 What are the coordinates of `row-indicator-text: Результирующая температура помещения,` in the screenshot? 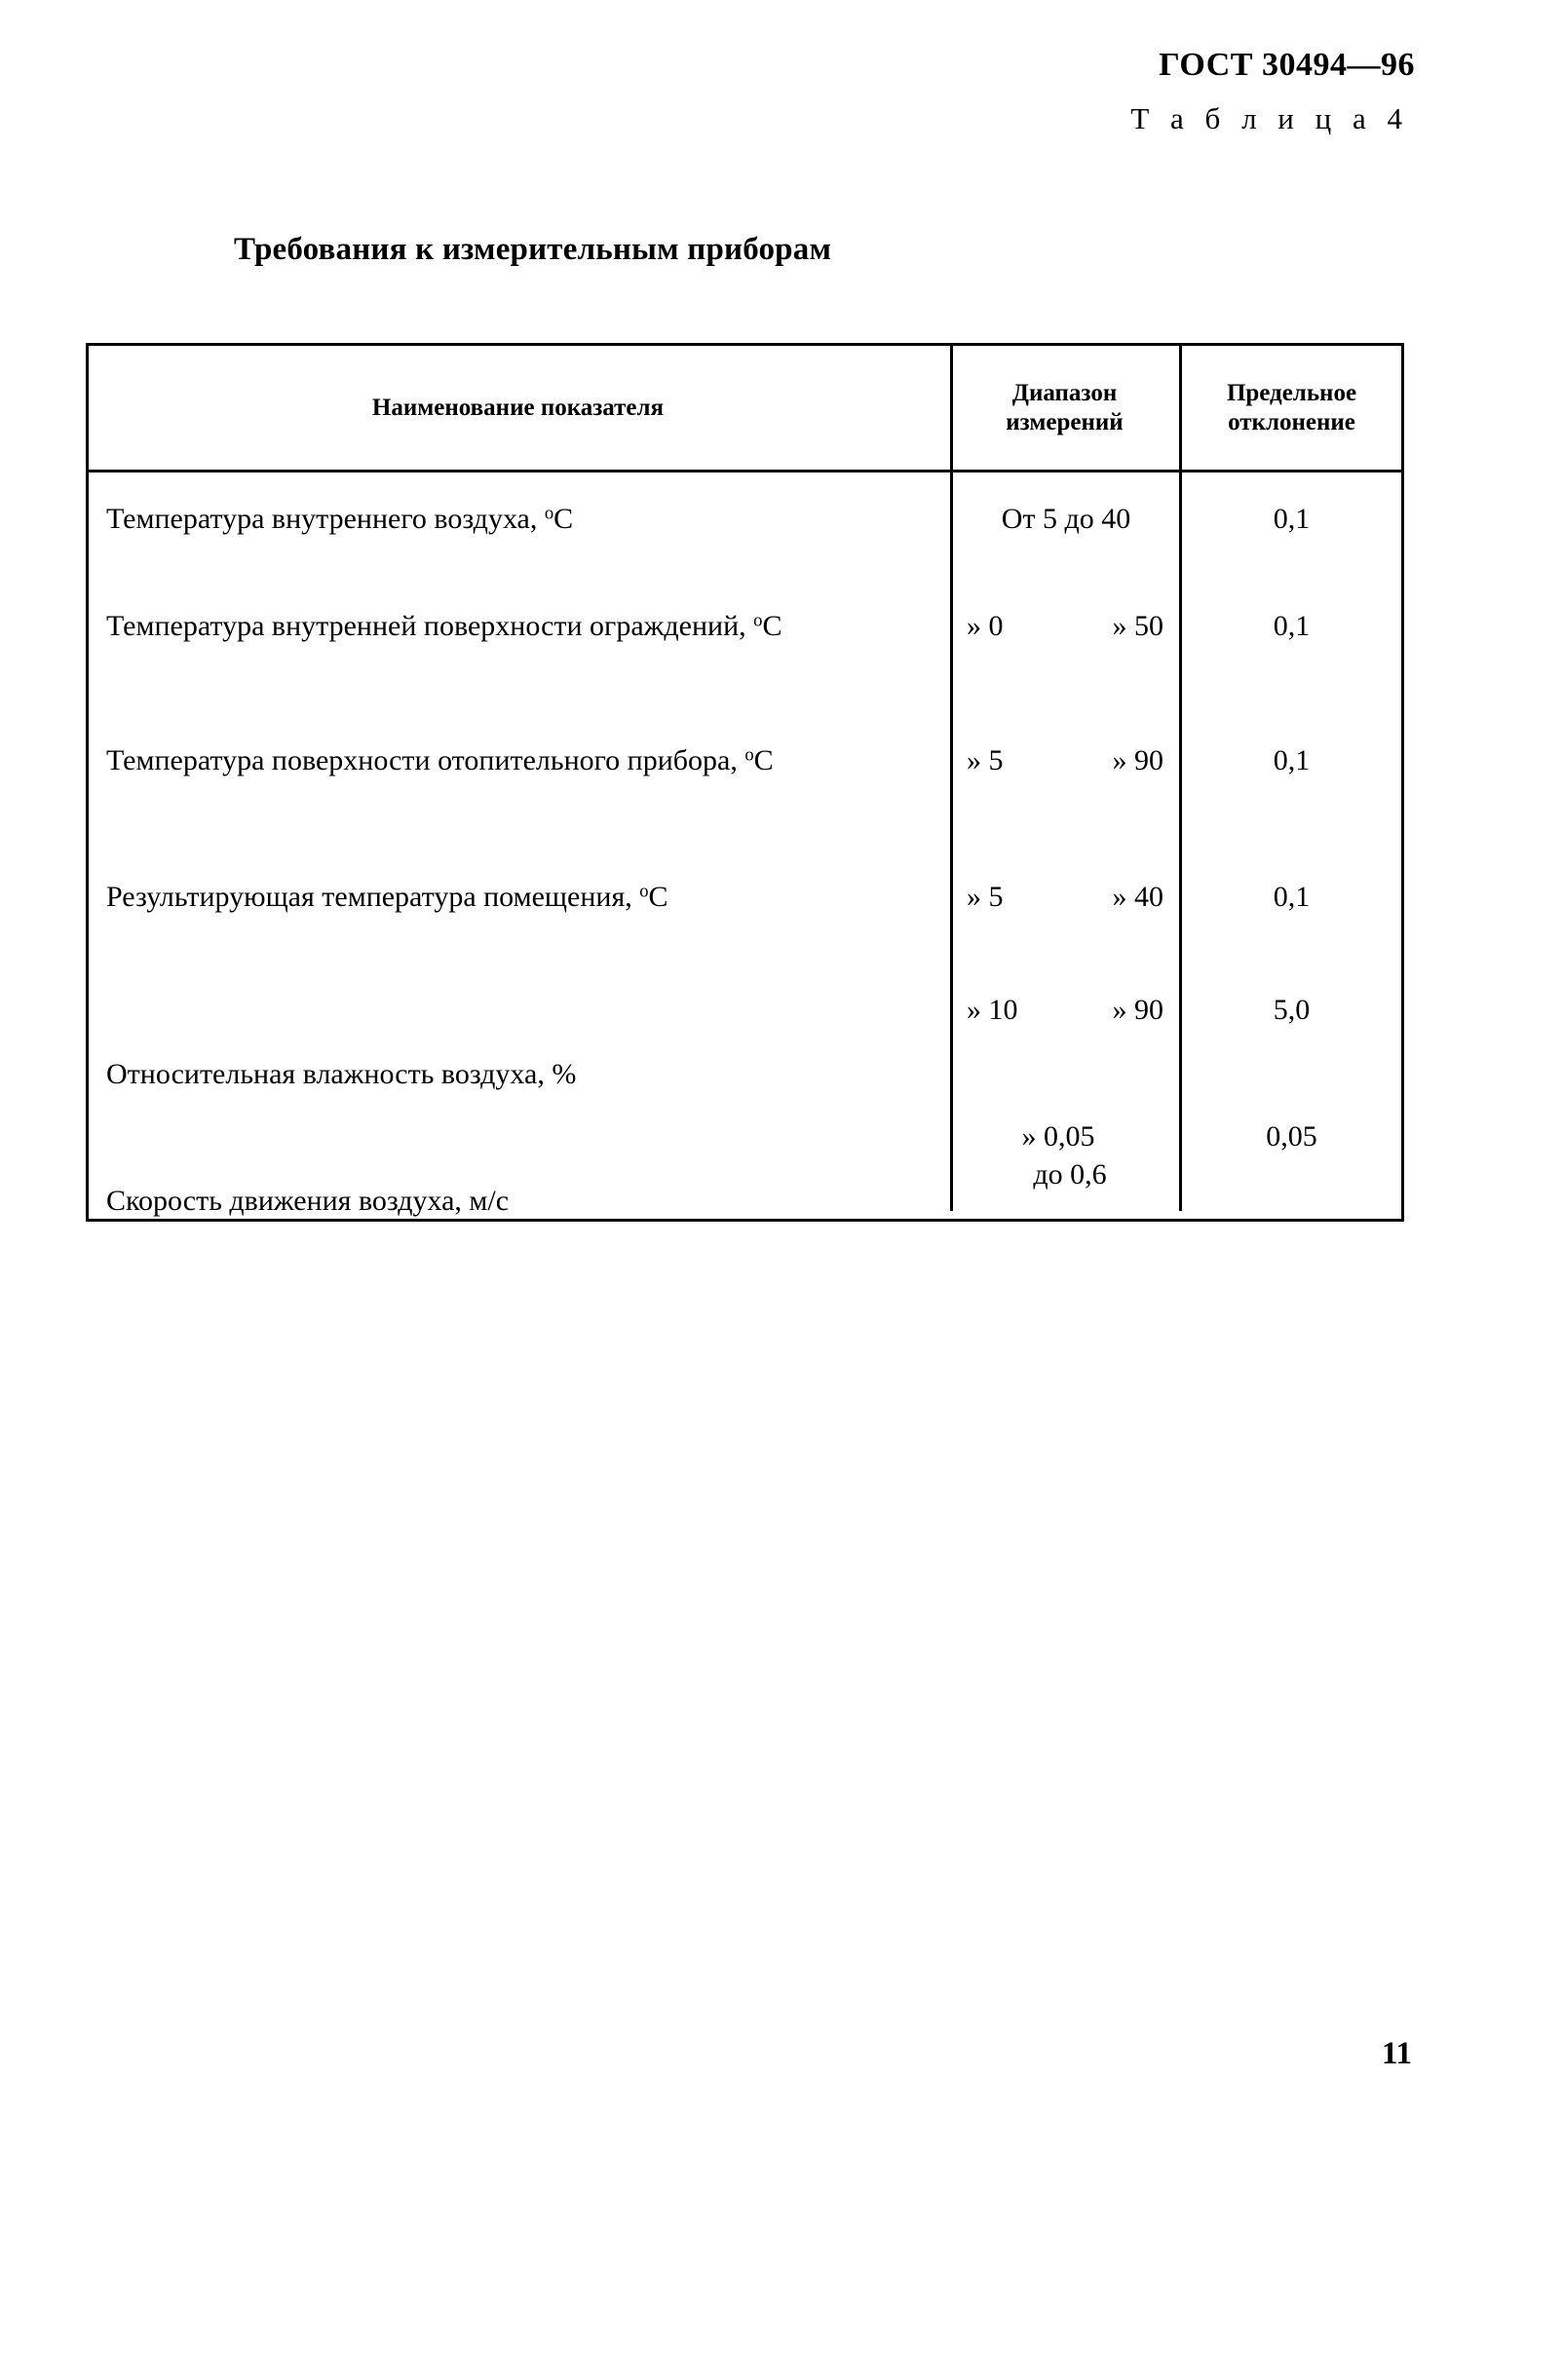 It's located at (373, 897).